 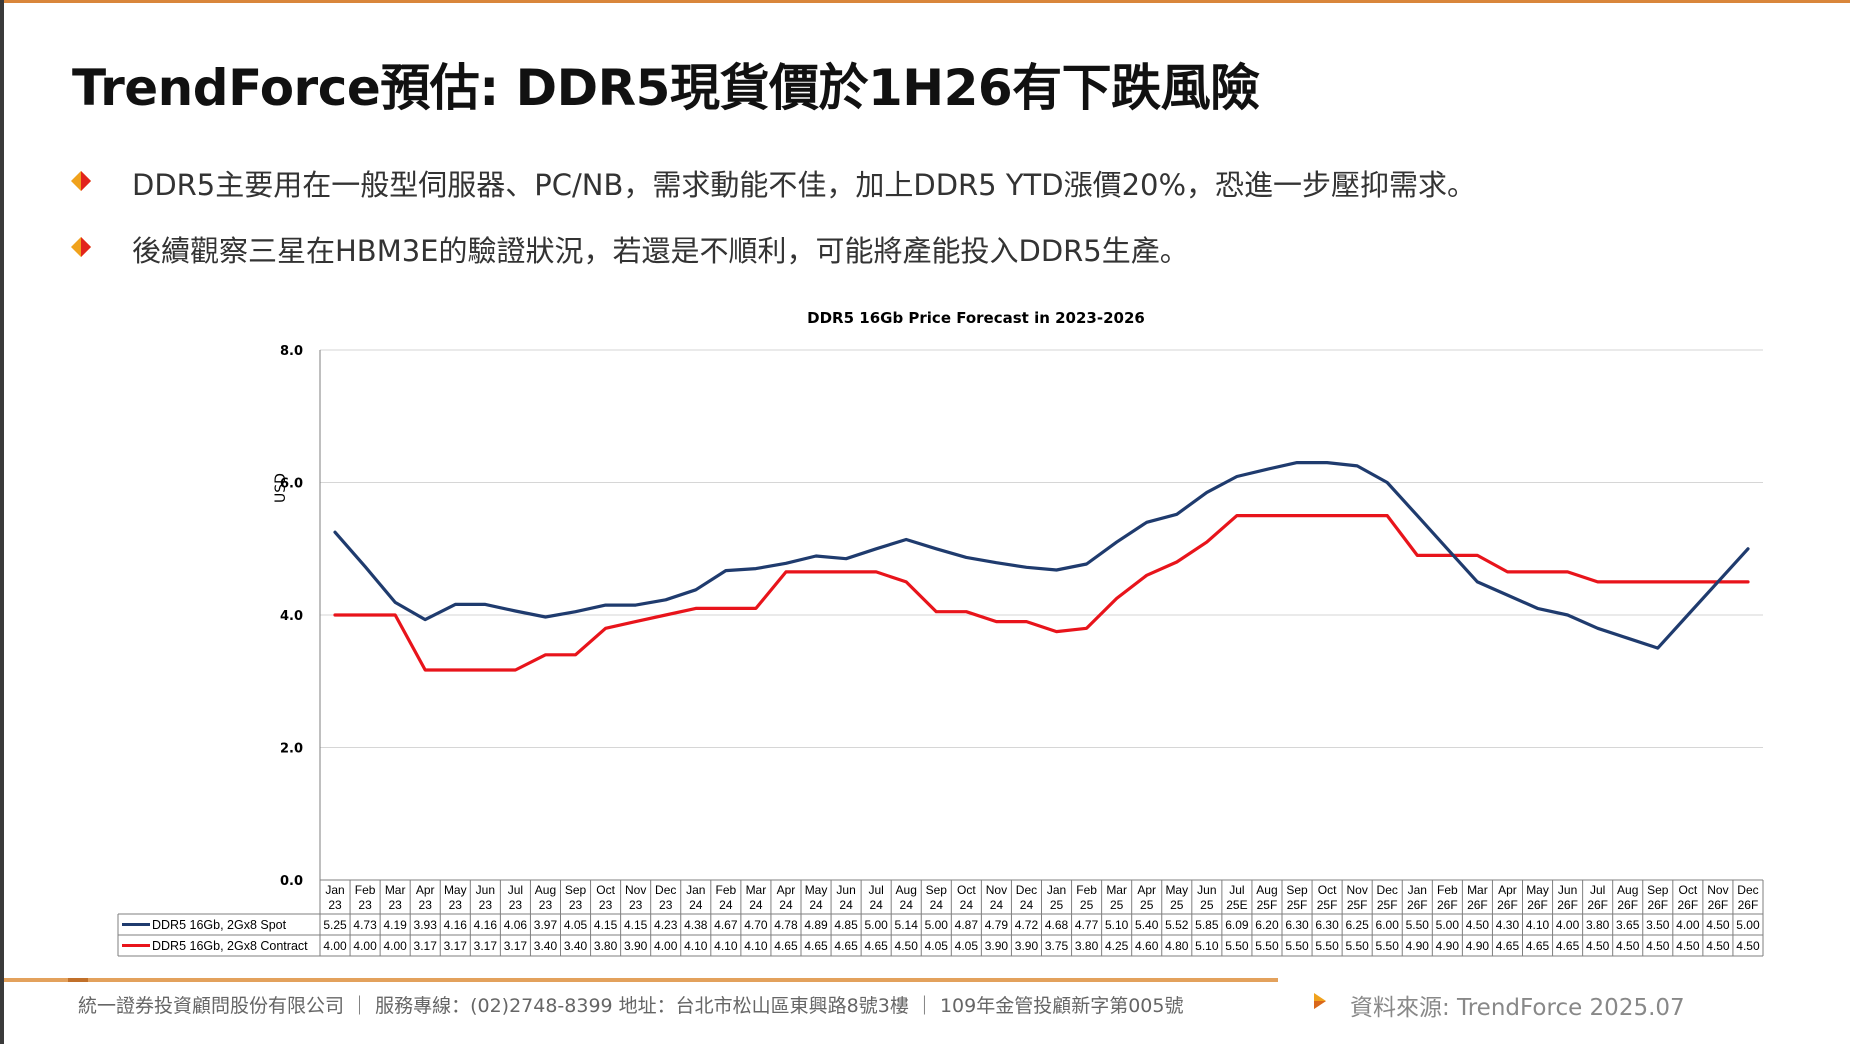 I want to click on data-label: 4.68, so click(x=1057, y=925).